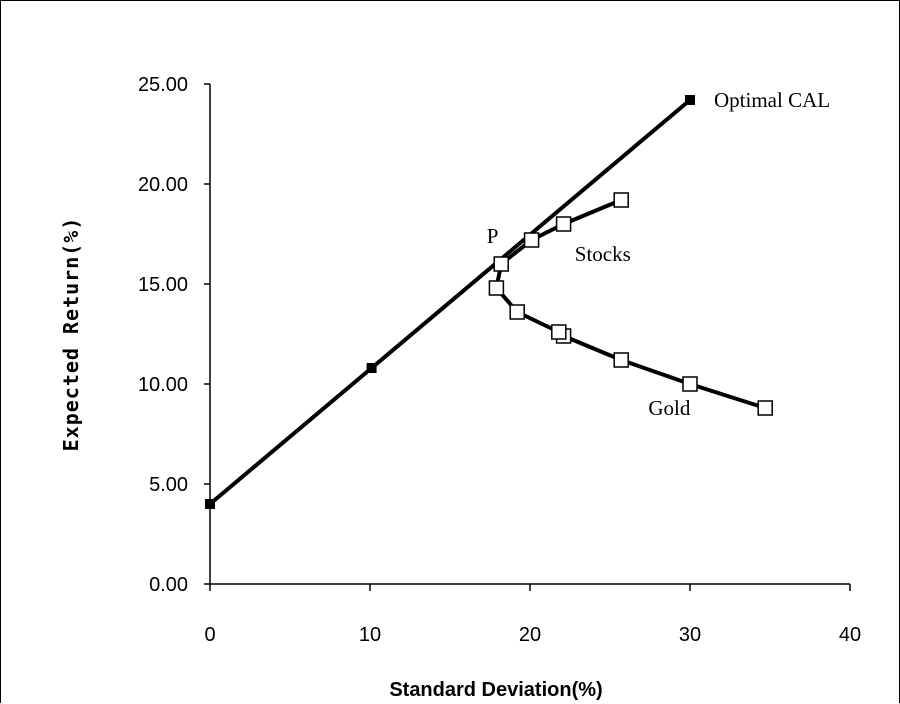 This screenshot has width=900, height=704. Describe the element at coordinates (669, 408) in the screenshot. I see `annotation-gold: Gold` at that location.